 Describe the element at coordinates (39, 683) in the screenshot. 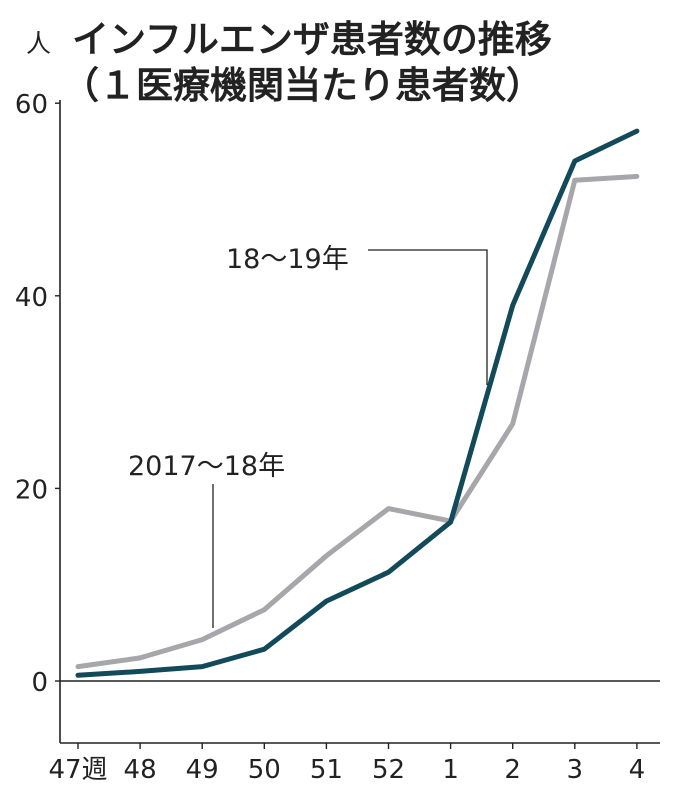

I see `y-tick-label: 0` at that location.